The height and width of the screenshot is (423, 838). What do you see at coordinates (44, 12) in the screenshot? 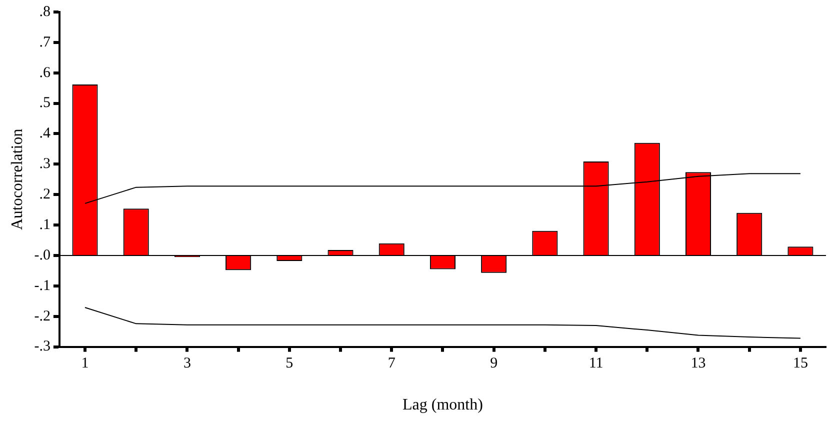
I see `y-tick-label: .8` at bounding box center [44, 12].